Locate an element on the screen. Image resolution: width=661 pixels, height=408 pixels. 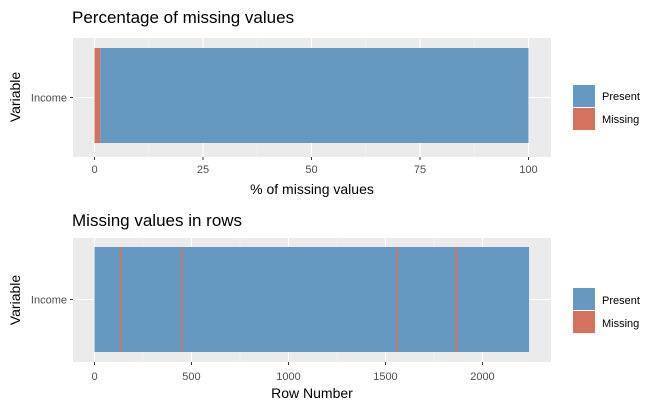
x-tick-label: 25 is located at coordinates (203, 170).